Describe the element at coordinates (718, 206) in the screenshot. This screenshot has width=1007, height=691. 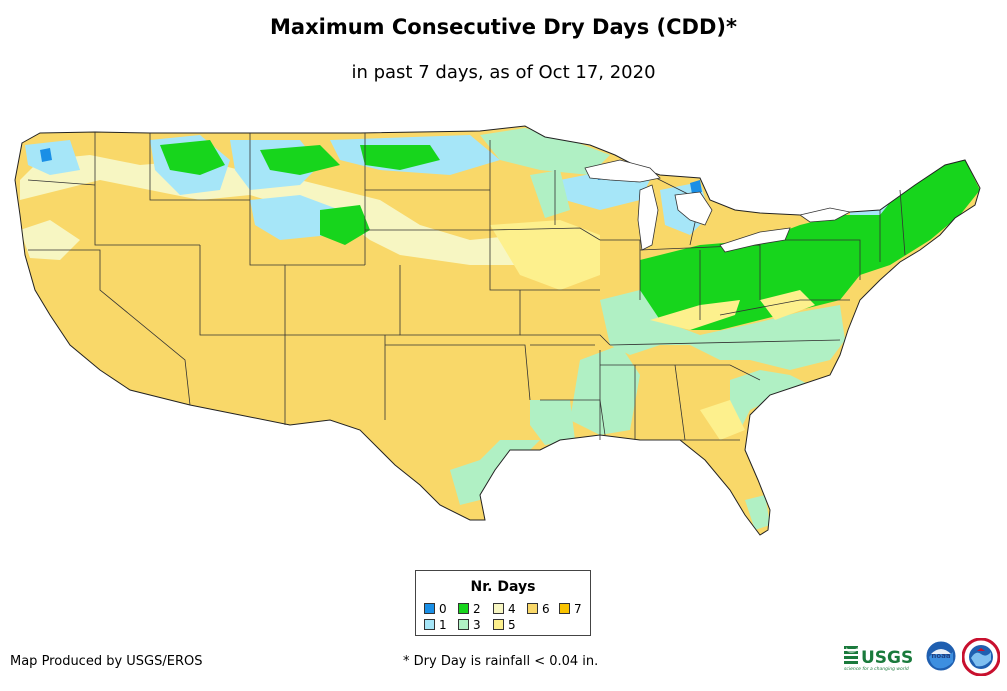
I see `great-lakes` at that location.